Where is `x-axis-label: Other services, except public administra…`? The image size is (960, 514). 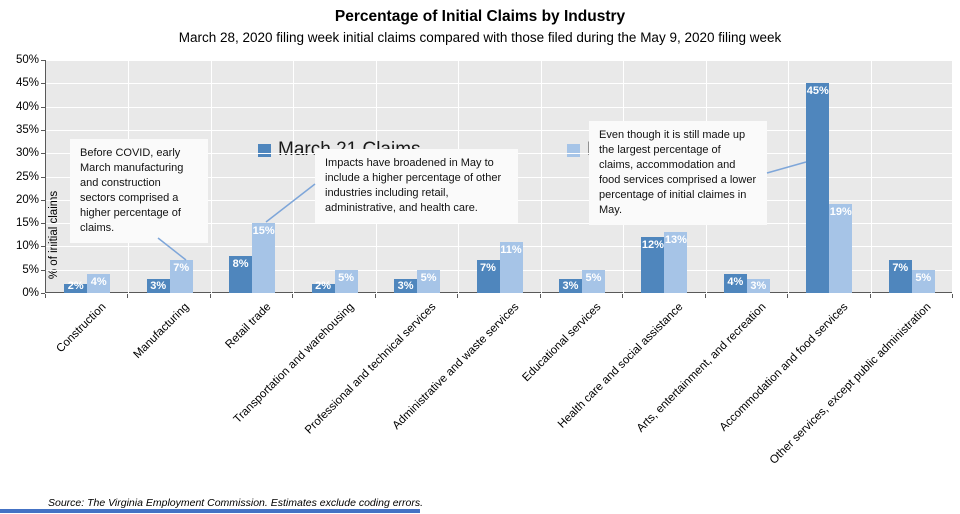 x-axis-label: Other services, except public administra… is located at coordinates (850, 384).